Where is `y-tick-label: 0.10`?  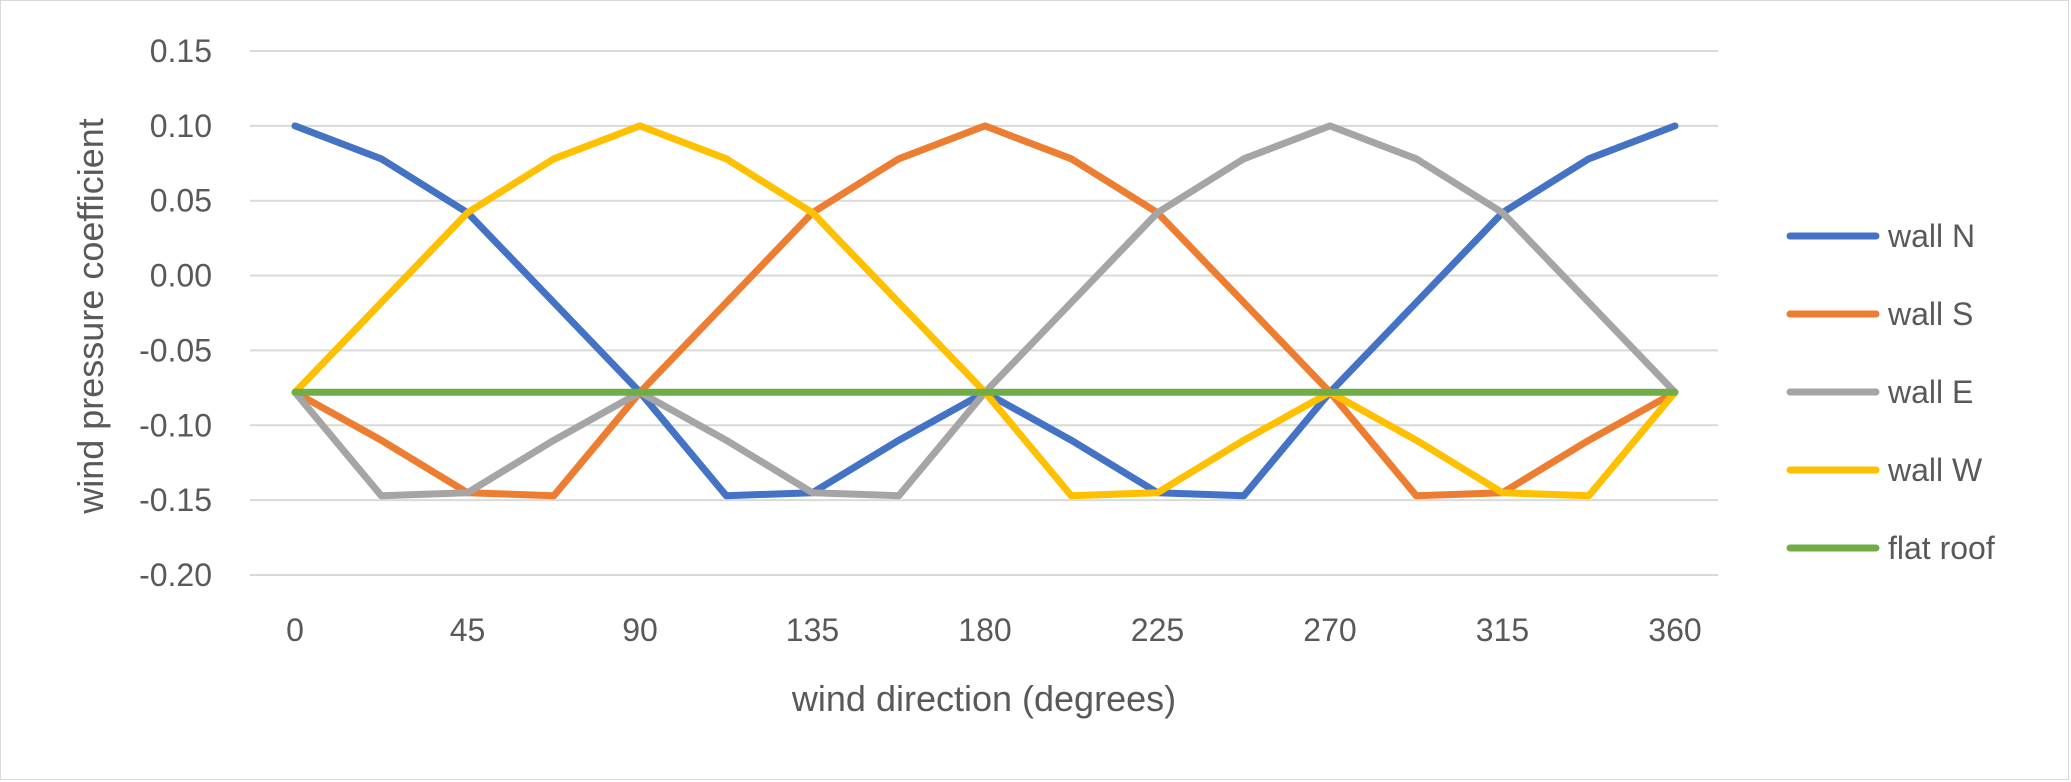
y-tick-label: 0.10 is located at coordinates (181, 126).